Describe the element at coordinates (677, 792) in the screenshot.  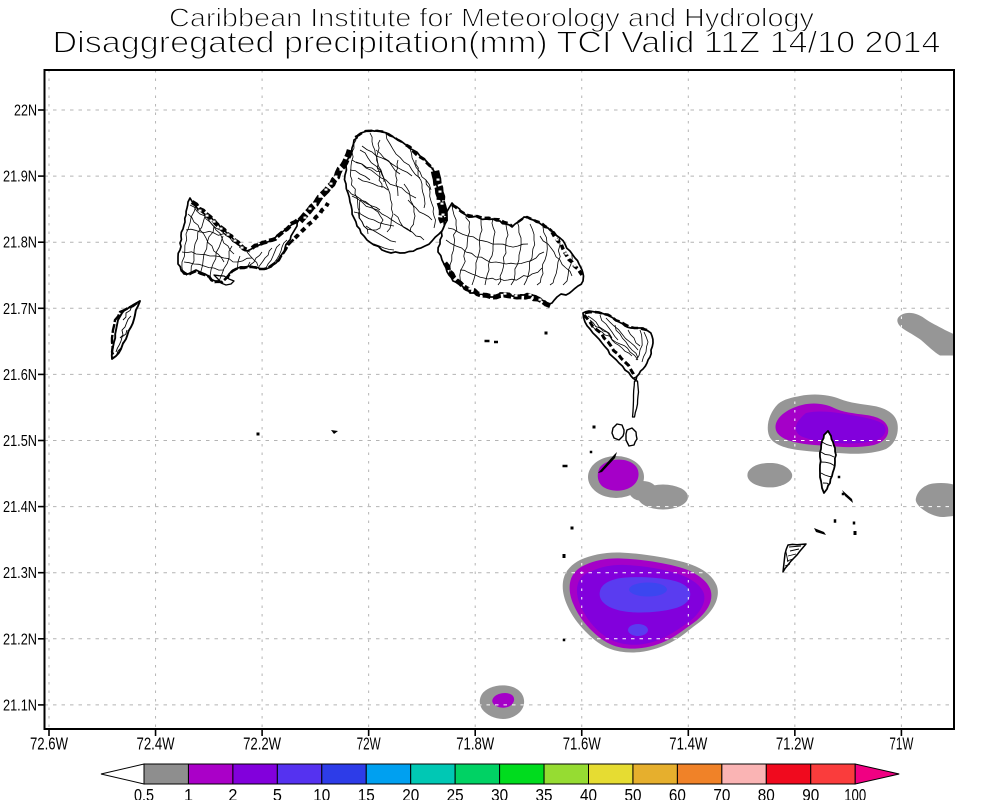
I see `svg-text: 60` at that location.